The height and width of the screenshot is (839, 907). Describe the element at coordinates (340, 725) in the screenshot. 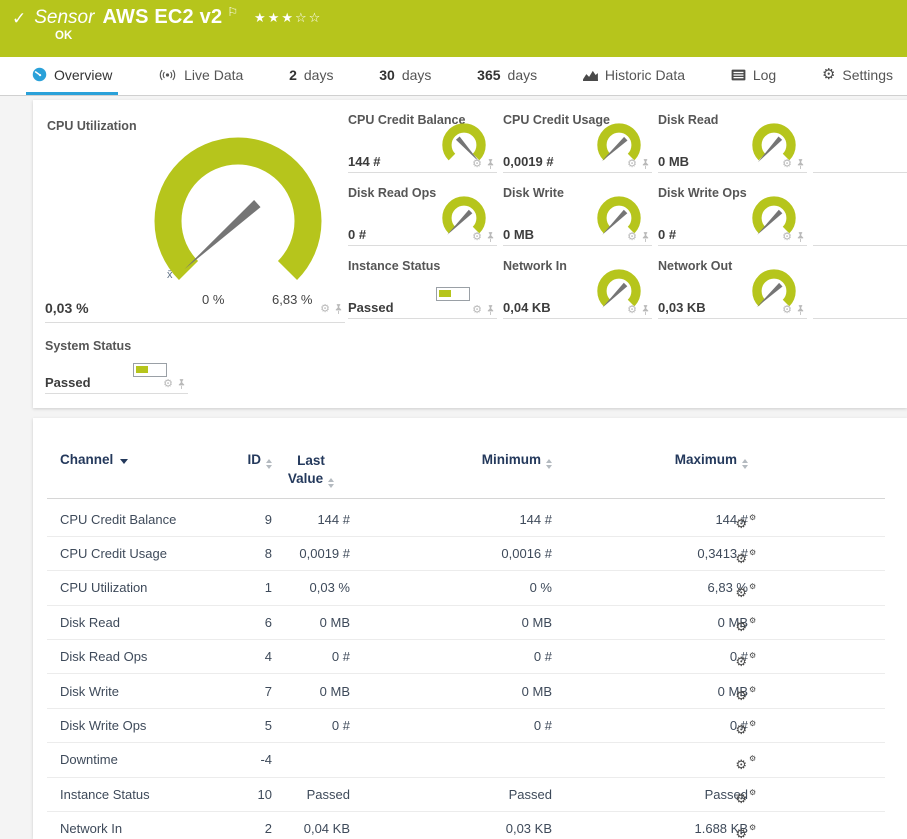

I see `last-value: 0 #` at that location.